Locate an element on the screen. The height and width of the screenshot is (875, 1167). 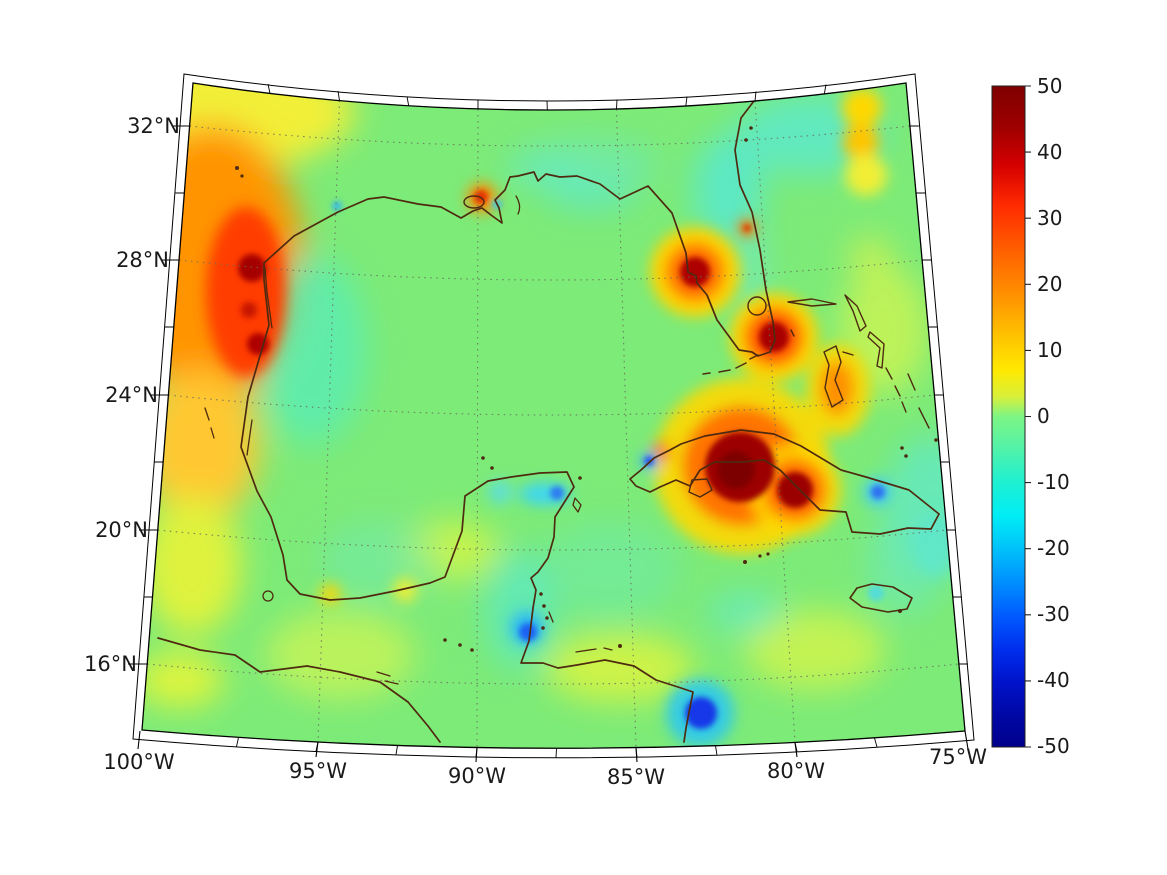
colorbar-label-50: 50 is located at coordinates (1049, 86).